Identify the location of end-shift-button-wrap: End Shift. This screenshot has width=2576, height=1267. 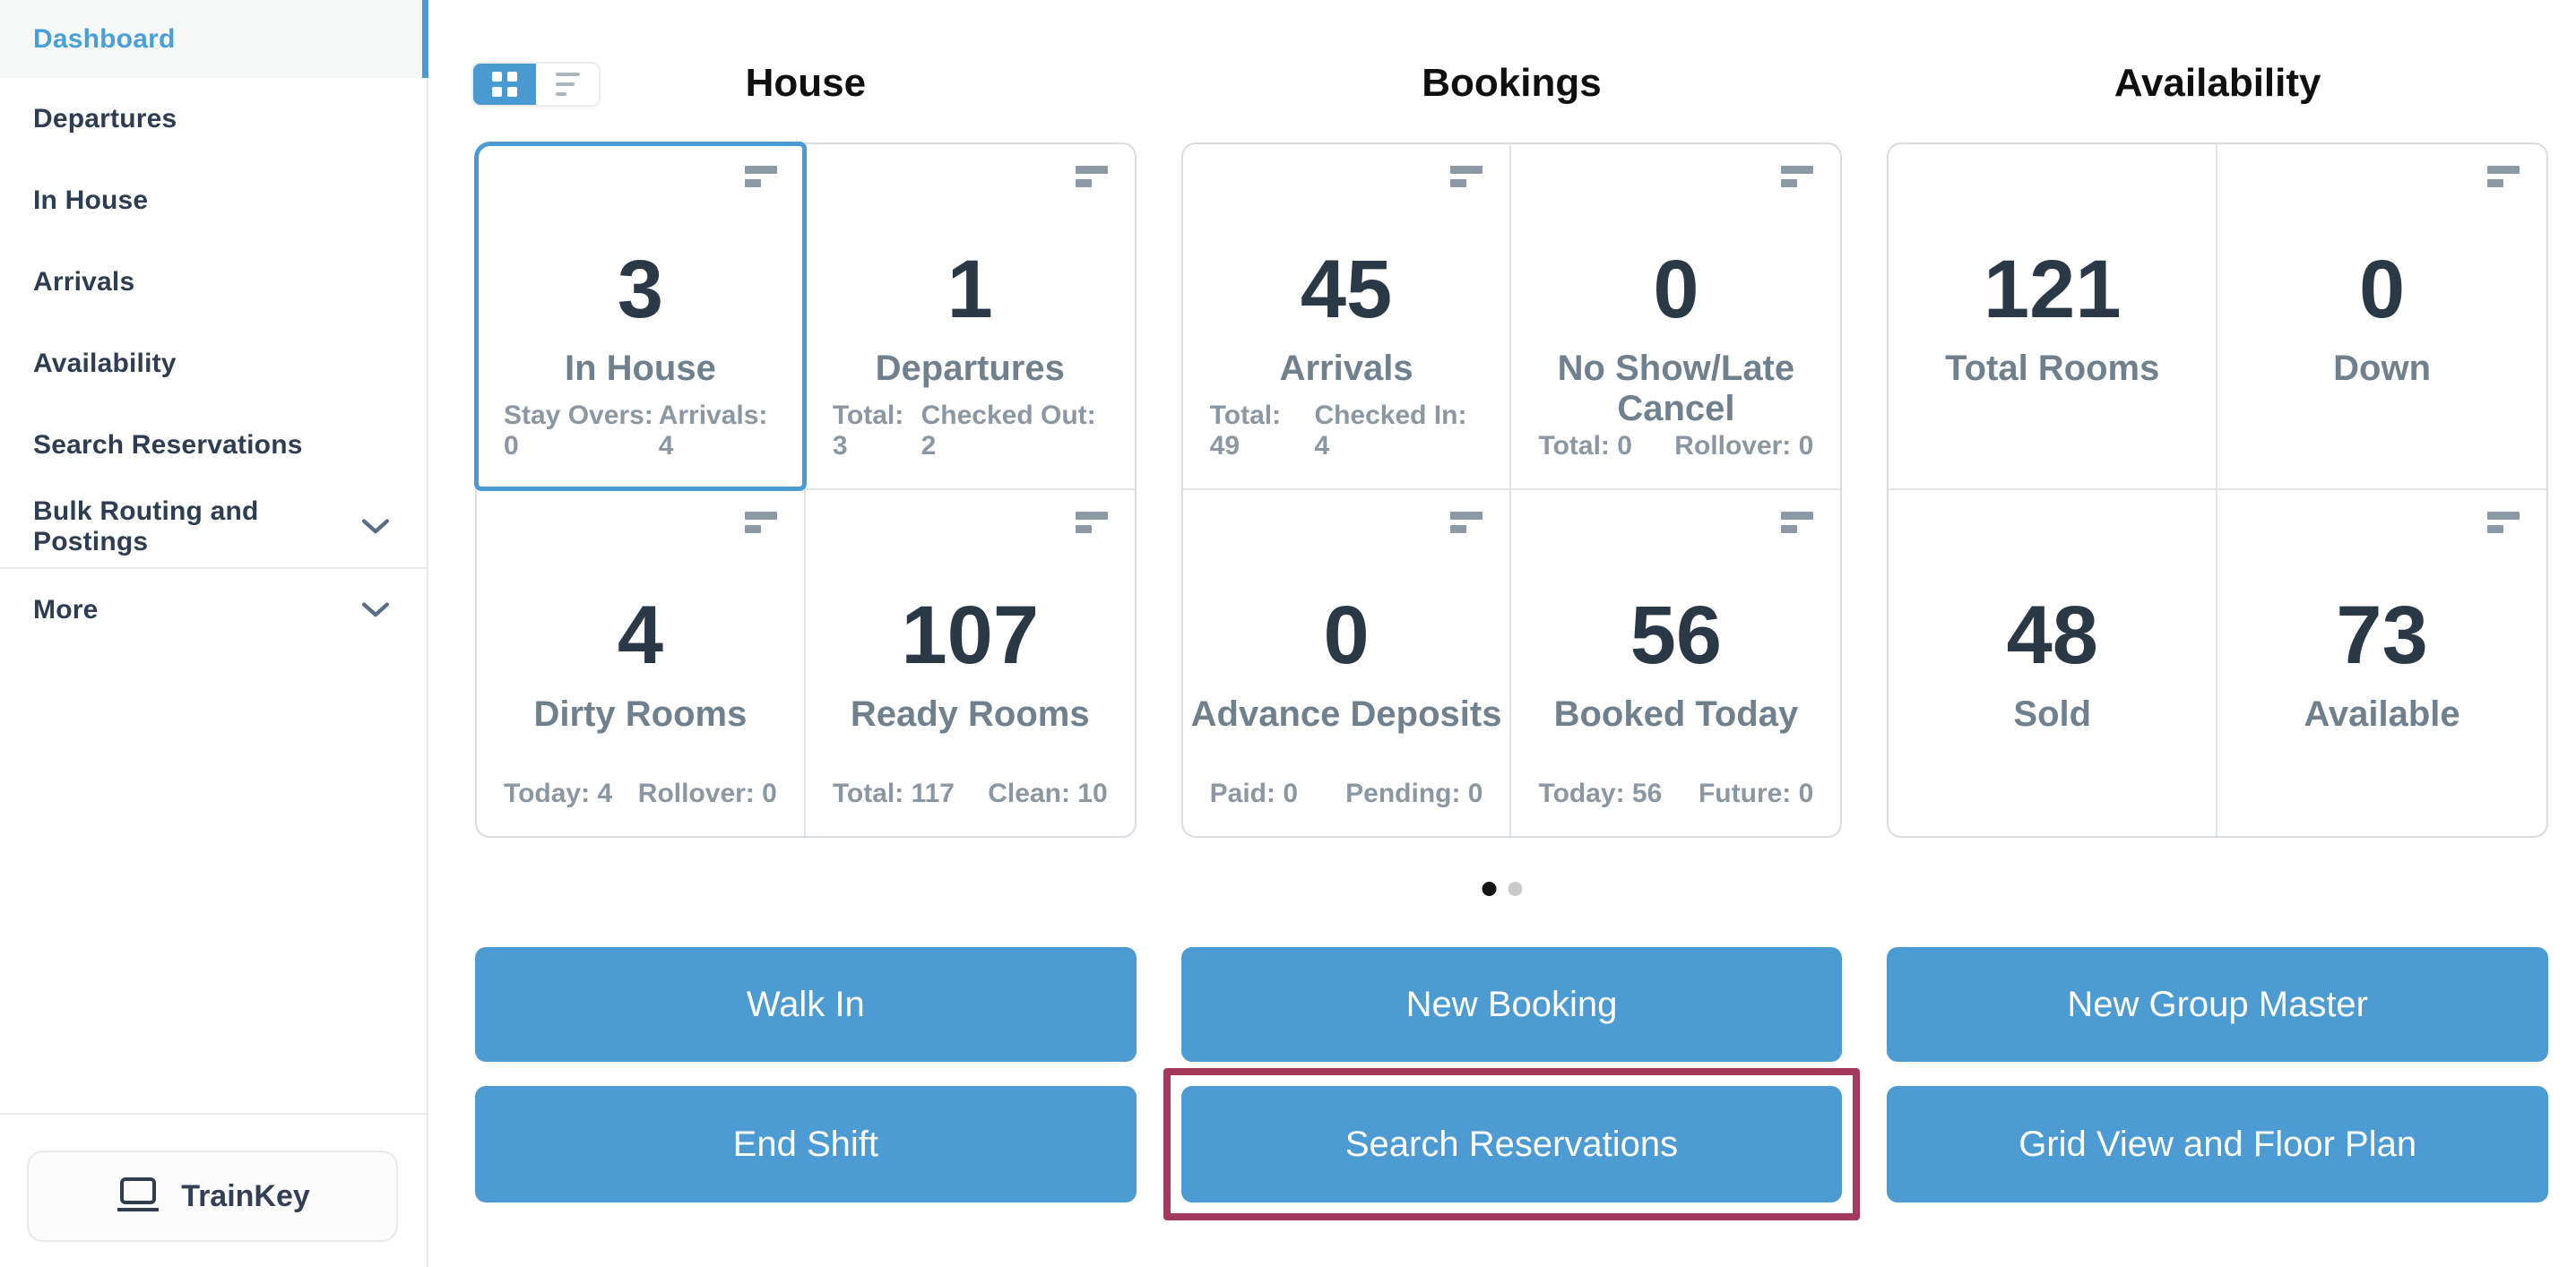
(806, 1144).